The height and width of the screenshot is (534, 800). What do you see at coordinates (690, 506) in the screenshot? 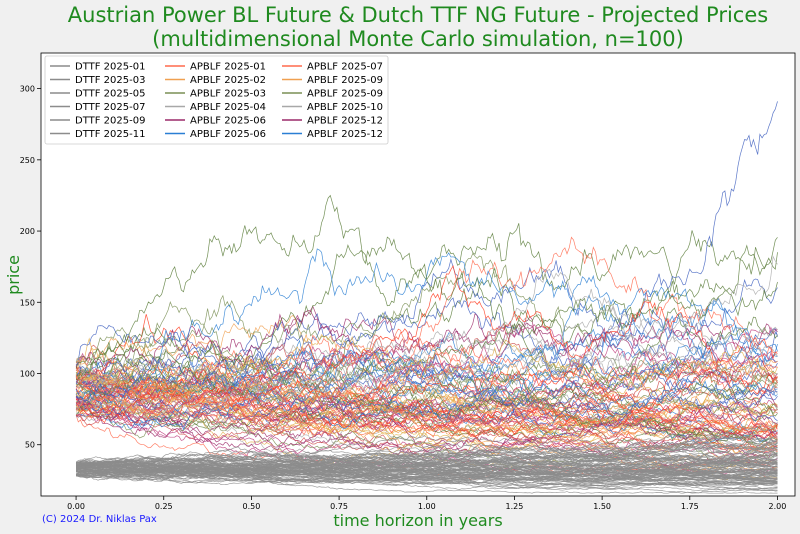
I see `x-tick-label: 1.75` at bounding box center [690, 506].